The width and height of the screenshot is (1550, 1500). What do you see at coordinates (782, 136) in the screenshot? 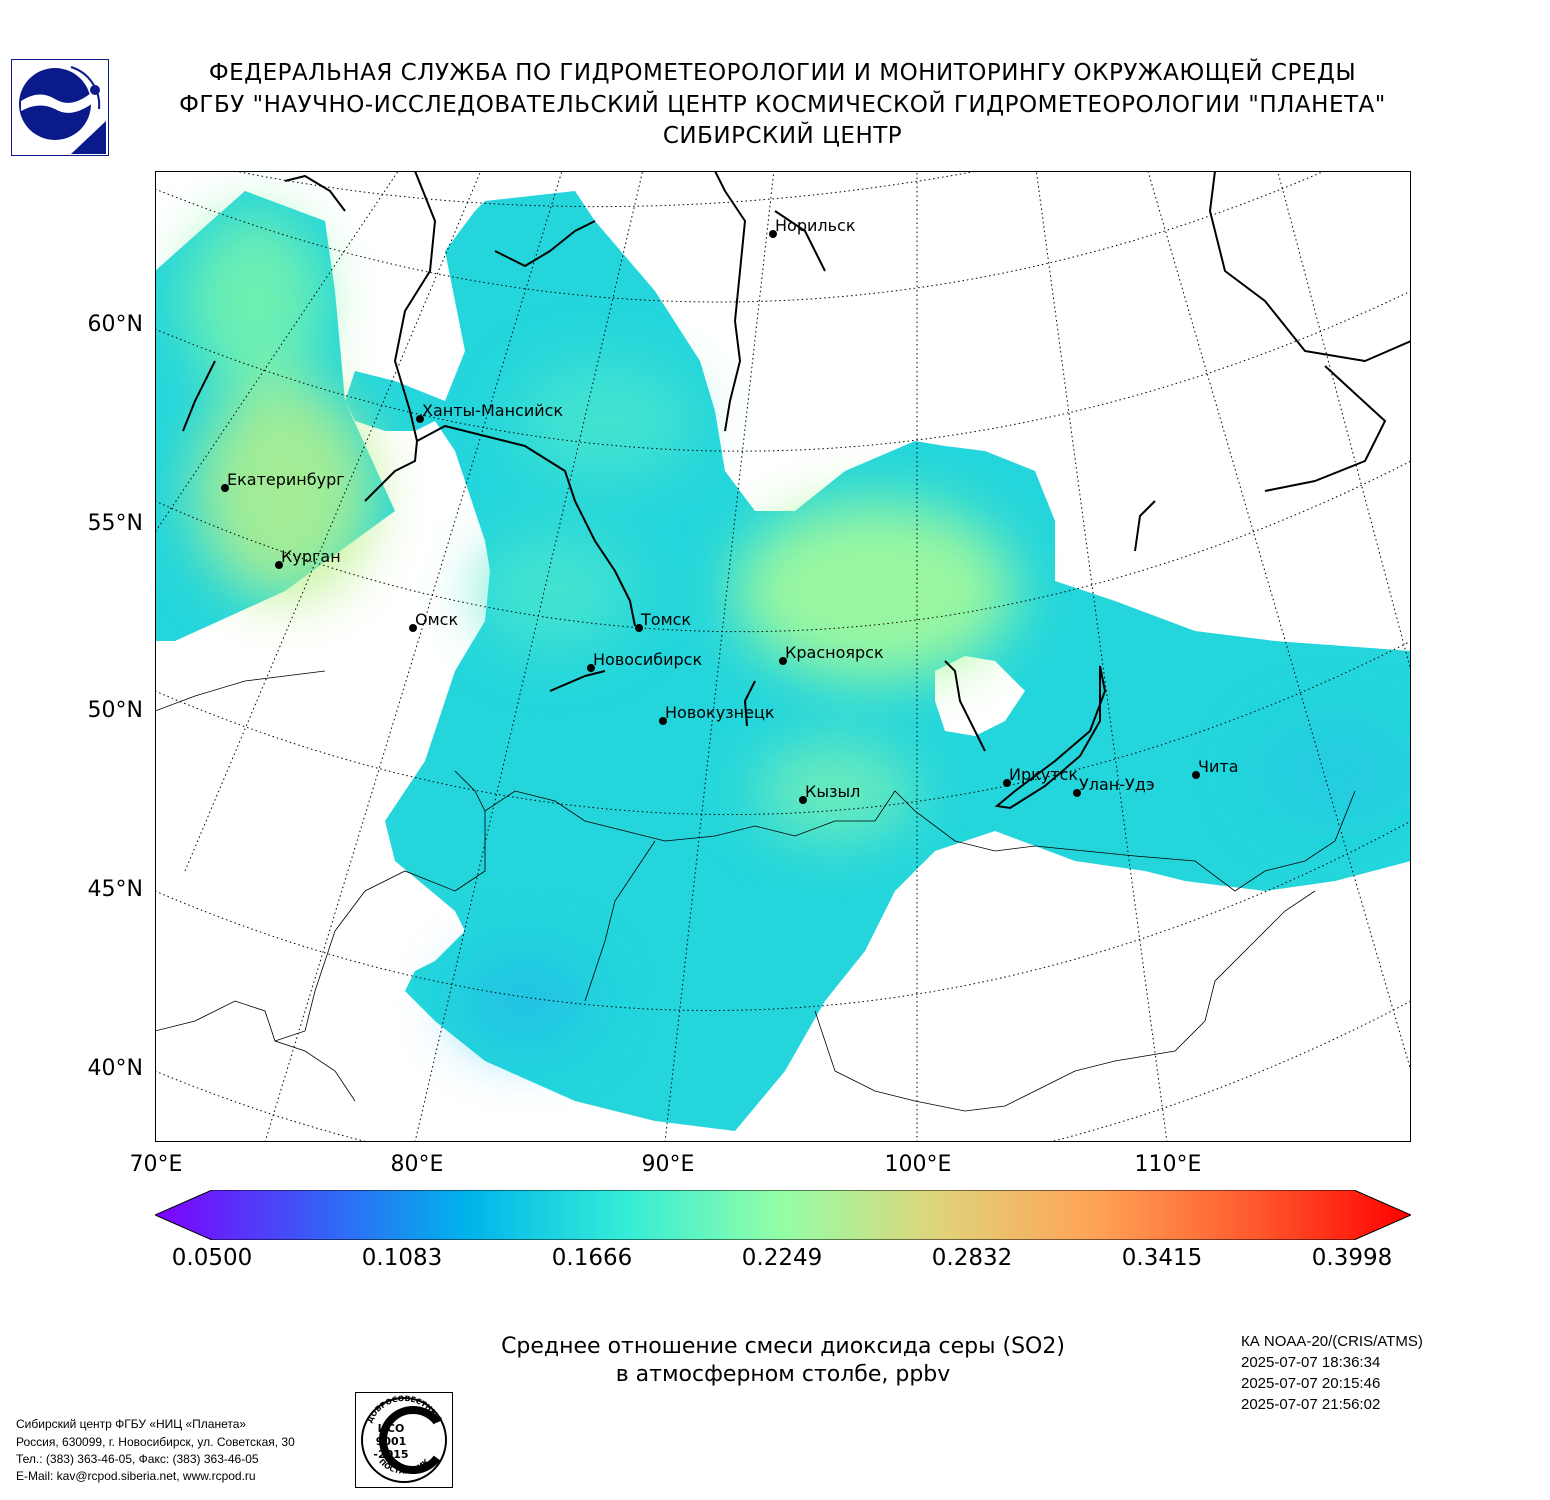
I see `header-title-line3: СИБИРСКИЙ ЦЕНТР` at bounding box center [782, 136].